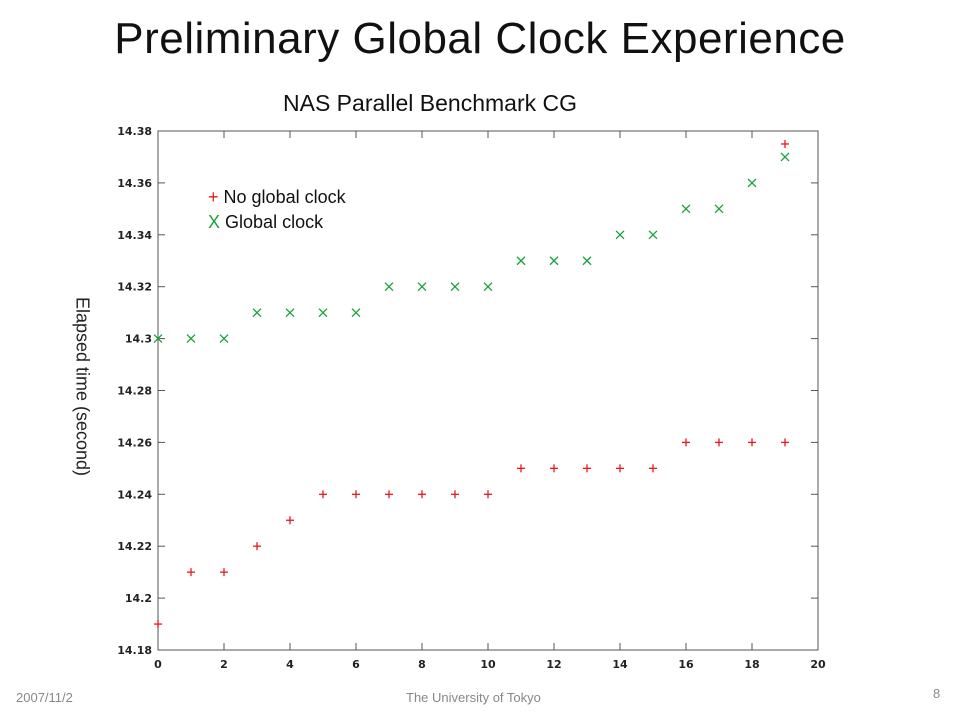 The image size is (960, 720). Describe the element at coordinates (620, 664) in the screenshot. I see `x-tick-label: 14` at that location.